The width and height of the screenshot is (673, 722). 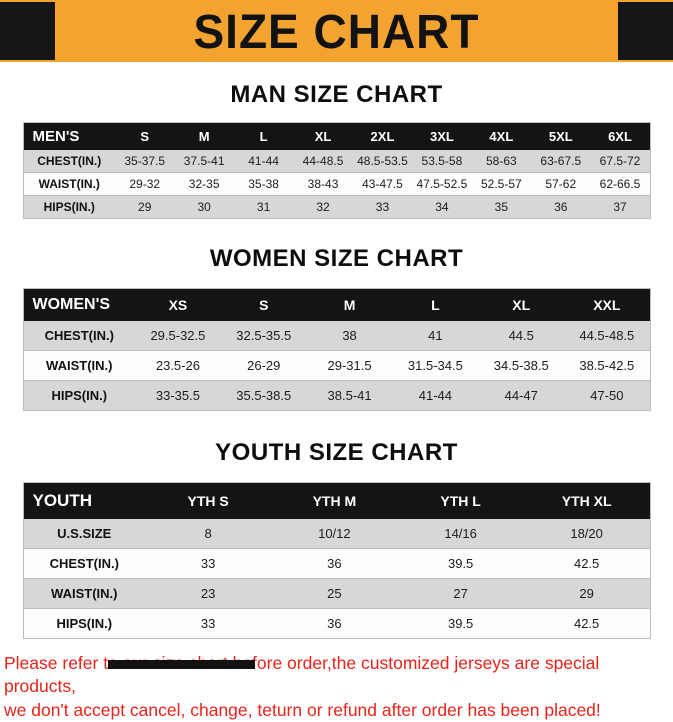 What do you see at coordinates (442, 136) in the screenshot?
I see `size-column-header: 3XL` at bounding box center [442, 136].